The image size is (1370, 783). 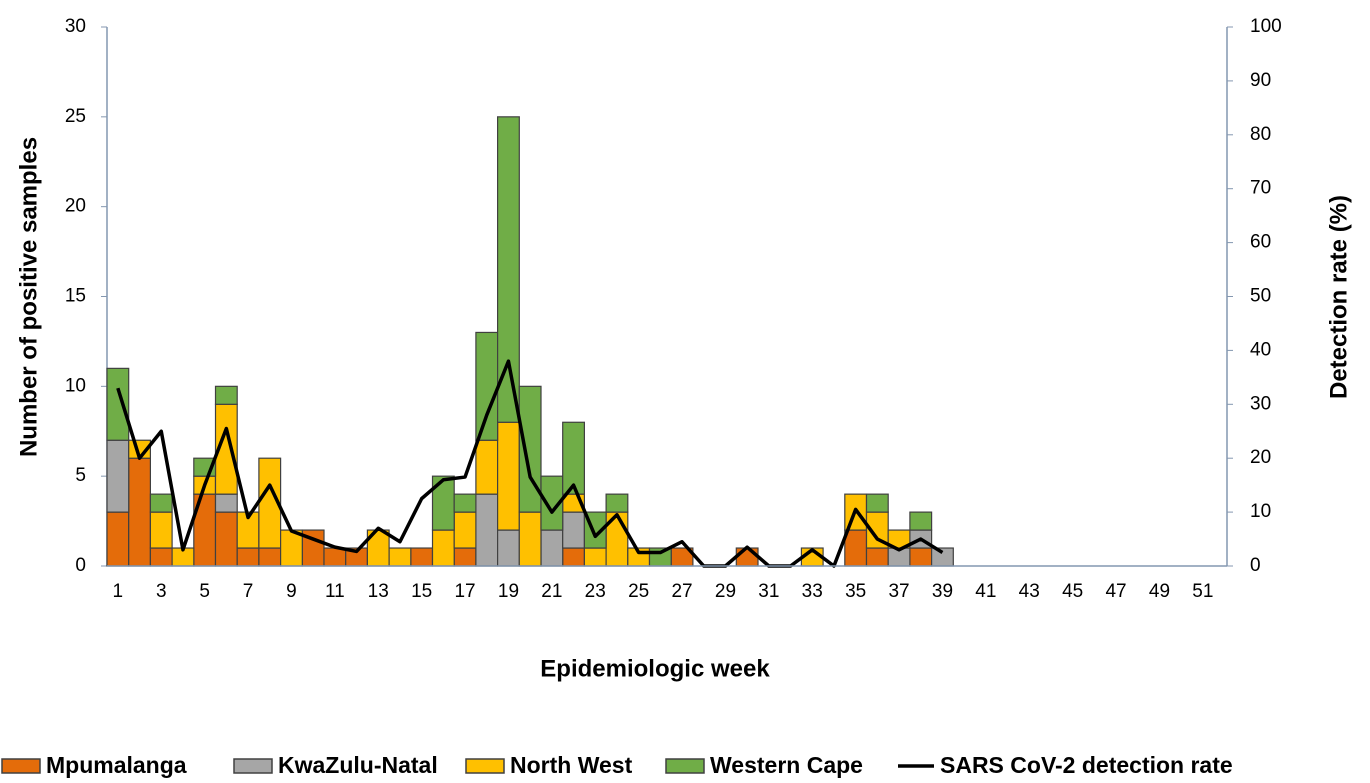 What do you see at coordinates (118, 591) in the screenshot?
I see `x-tick-label: 1` at bounding box center [118, 591].